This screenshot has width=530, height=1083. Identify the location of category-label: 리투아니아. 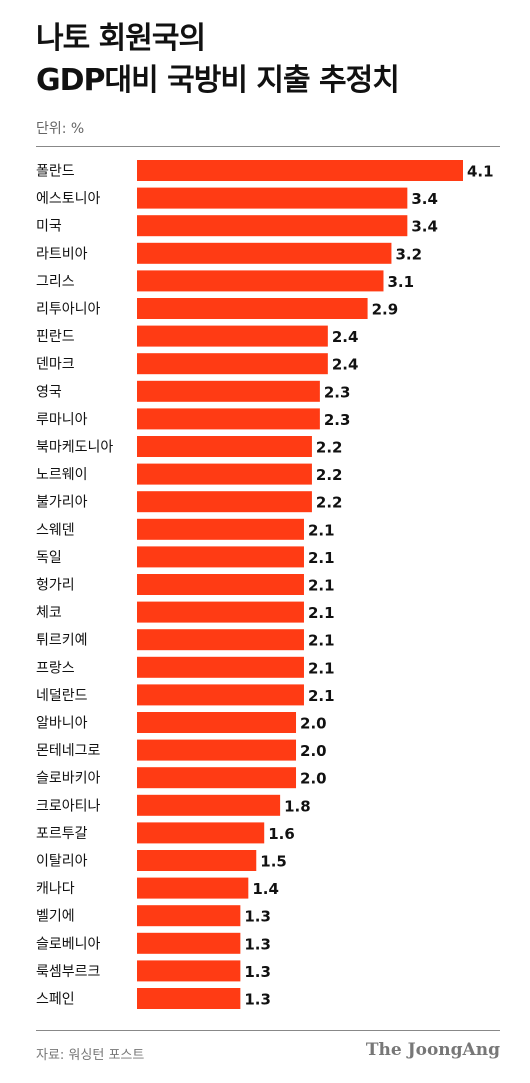
(68, 310).